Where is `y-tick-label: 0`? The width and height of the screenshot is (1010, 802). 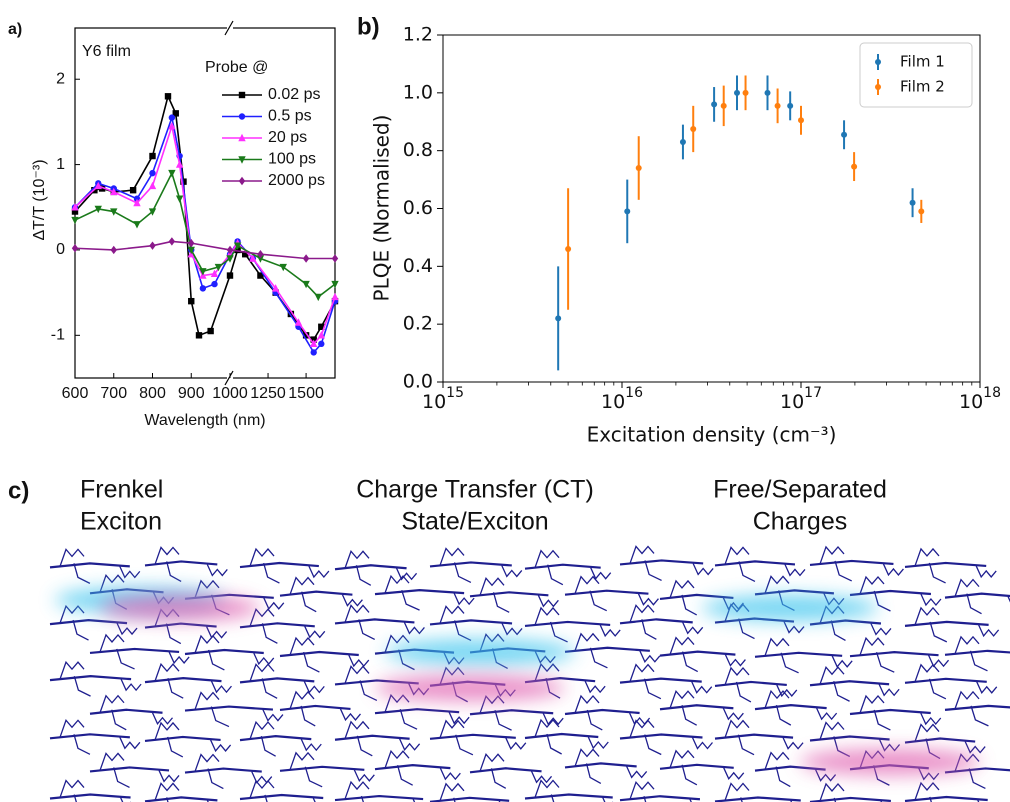 y-tick-label: 0 is located at coordinates (60, 249).